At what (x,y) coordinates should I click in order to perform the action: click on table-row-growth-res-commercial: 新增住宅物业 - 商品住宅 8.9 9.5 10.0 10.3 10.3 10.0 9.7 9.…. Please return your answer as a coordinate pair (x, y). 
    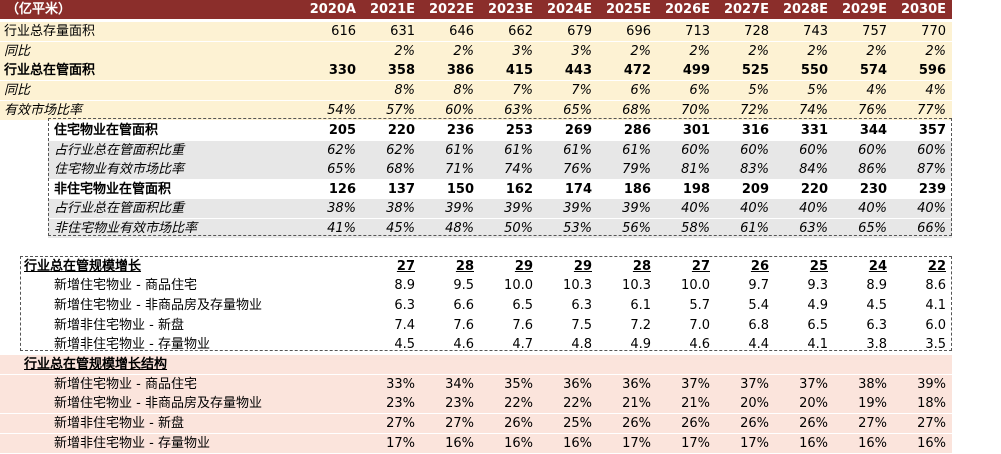
    Looking at the image, I should click on (476, 285).